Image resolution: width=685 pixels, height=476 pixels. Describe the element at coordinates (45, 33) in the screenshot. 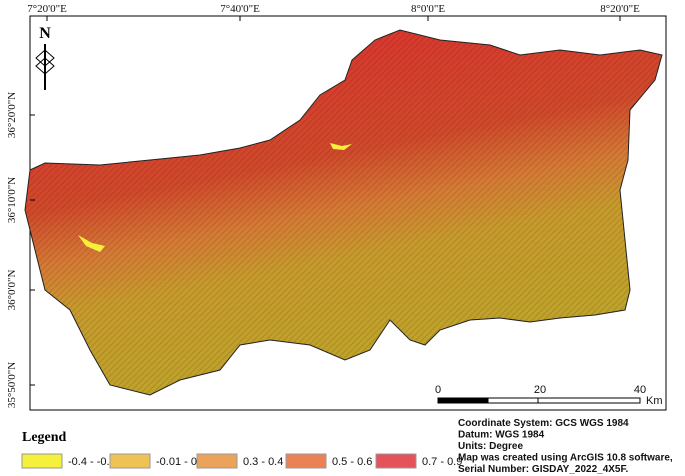

I see `north-label: N` at that location.